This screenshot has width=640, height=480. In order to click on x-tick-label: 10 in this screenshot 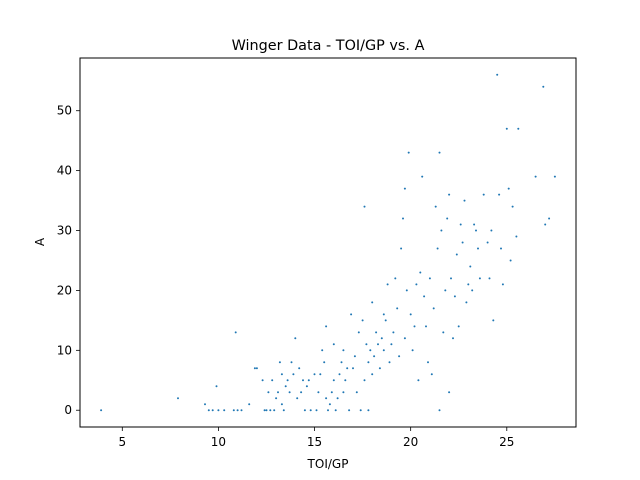, I will do `click(218, 442)`.